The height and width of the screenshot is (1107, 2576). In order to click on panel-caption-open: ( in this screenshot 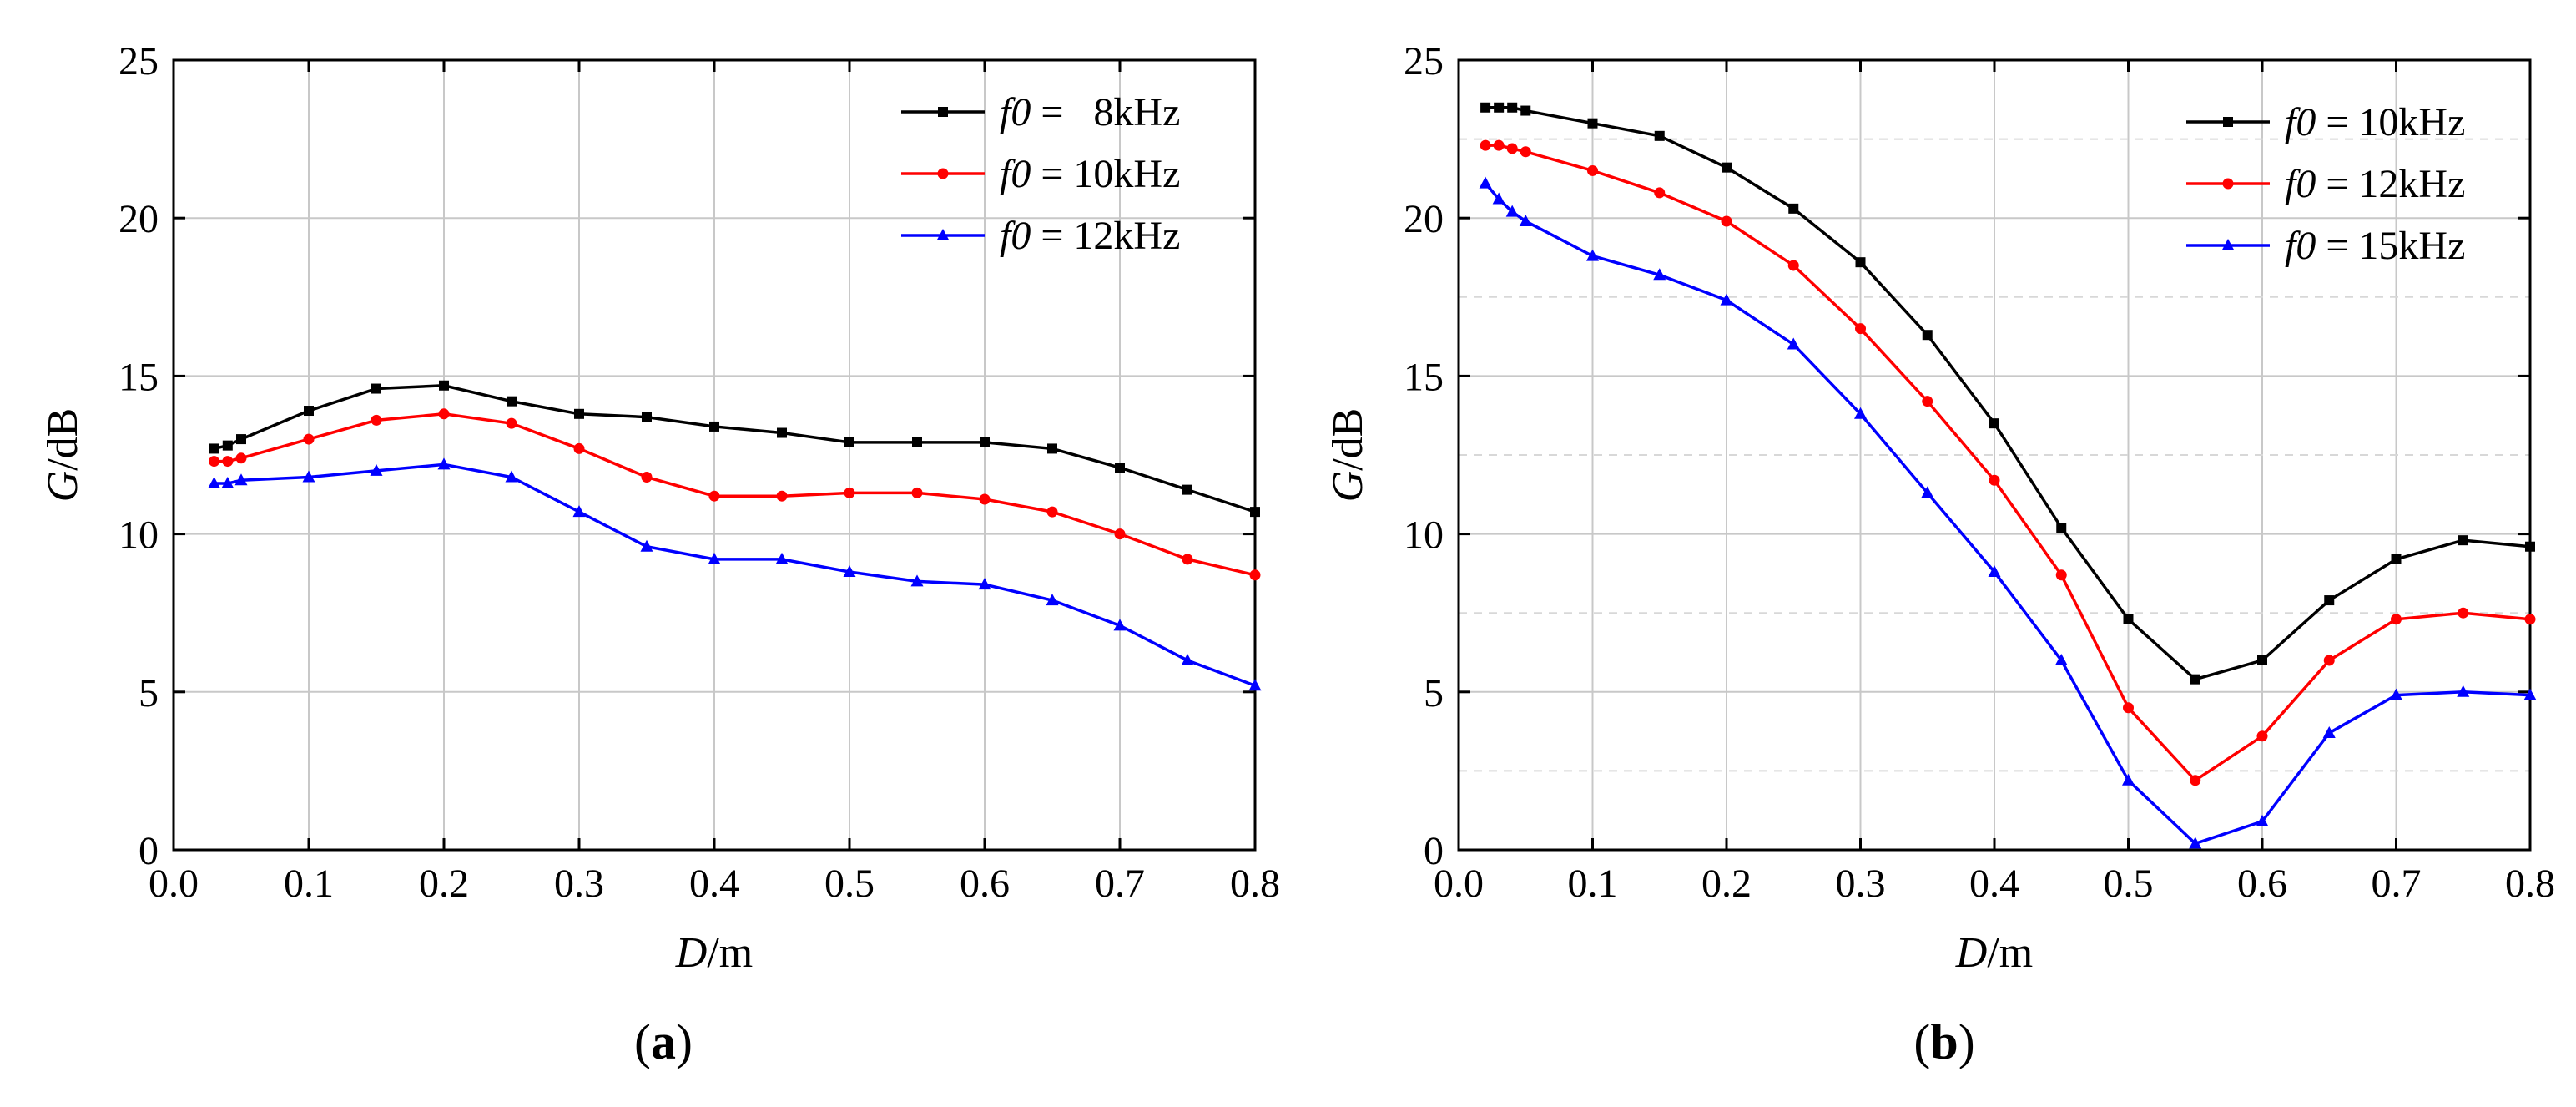, I will do `click(643, 1041)`.